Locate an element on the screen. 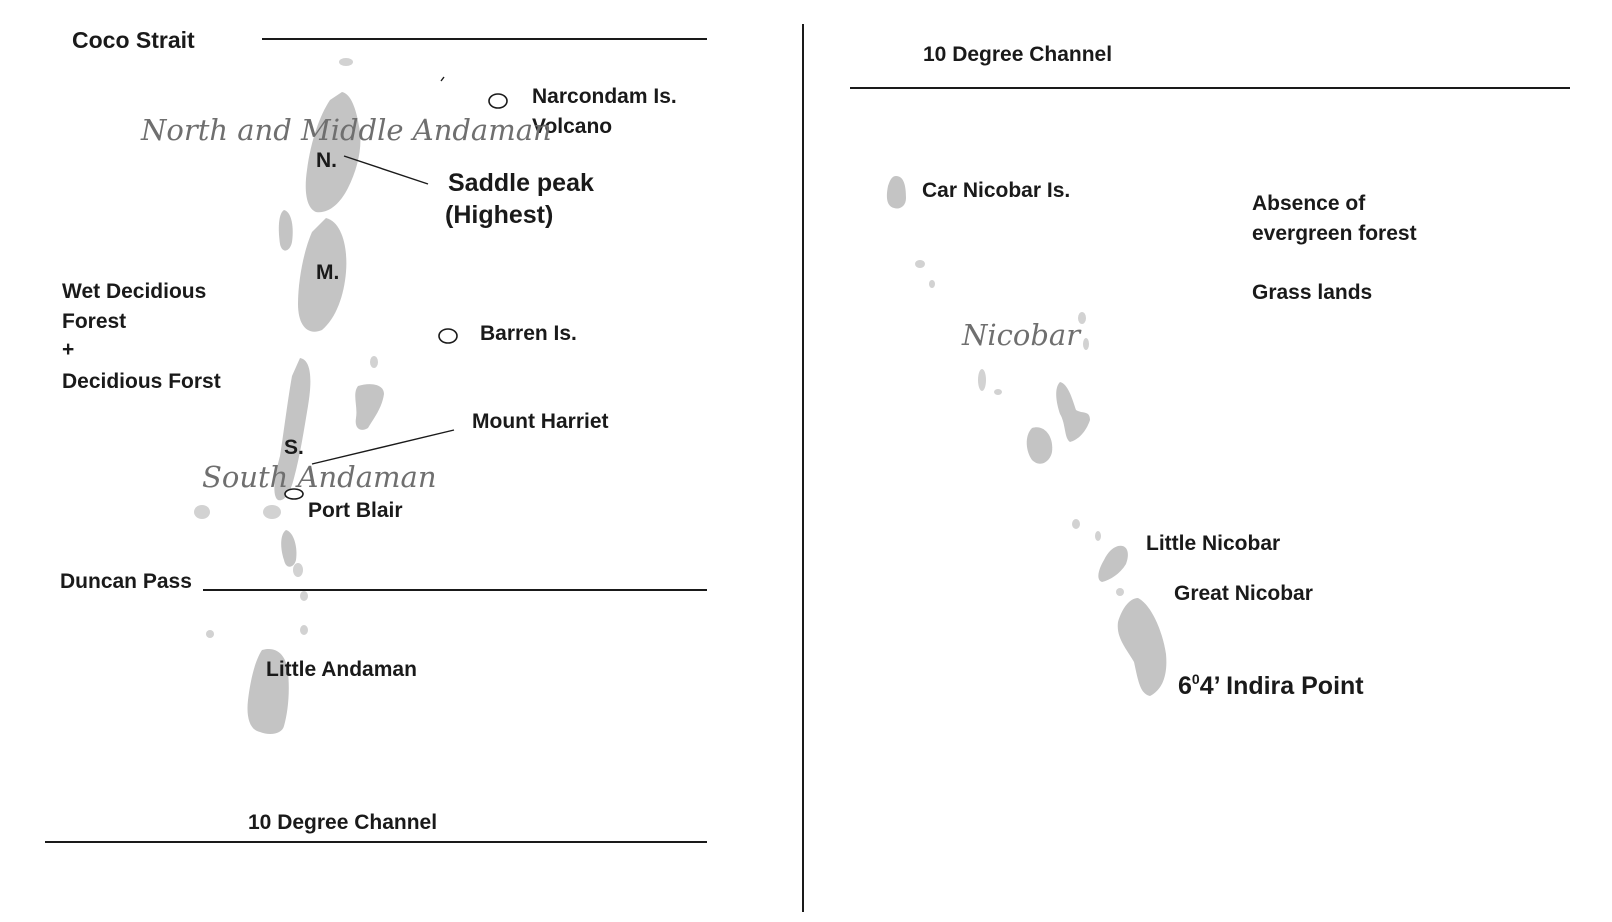  saddle-peak-highest-label: (Highest) is located at coordinates (499, 215).